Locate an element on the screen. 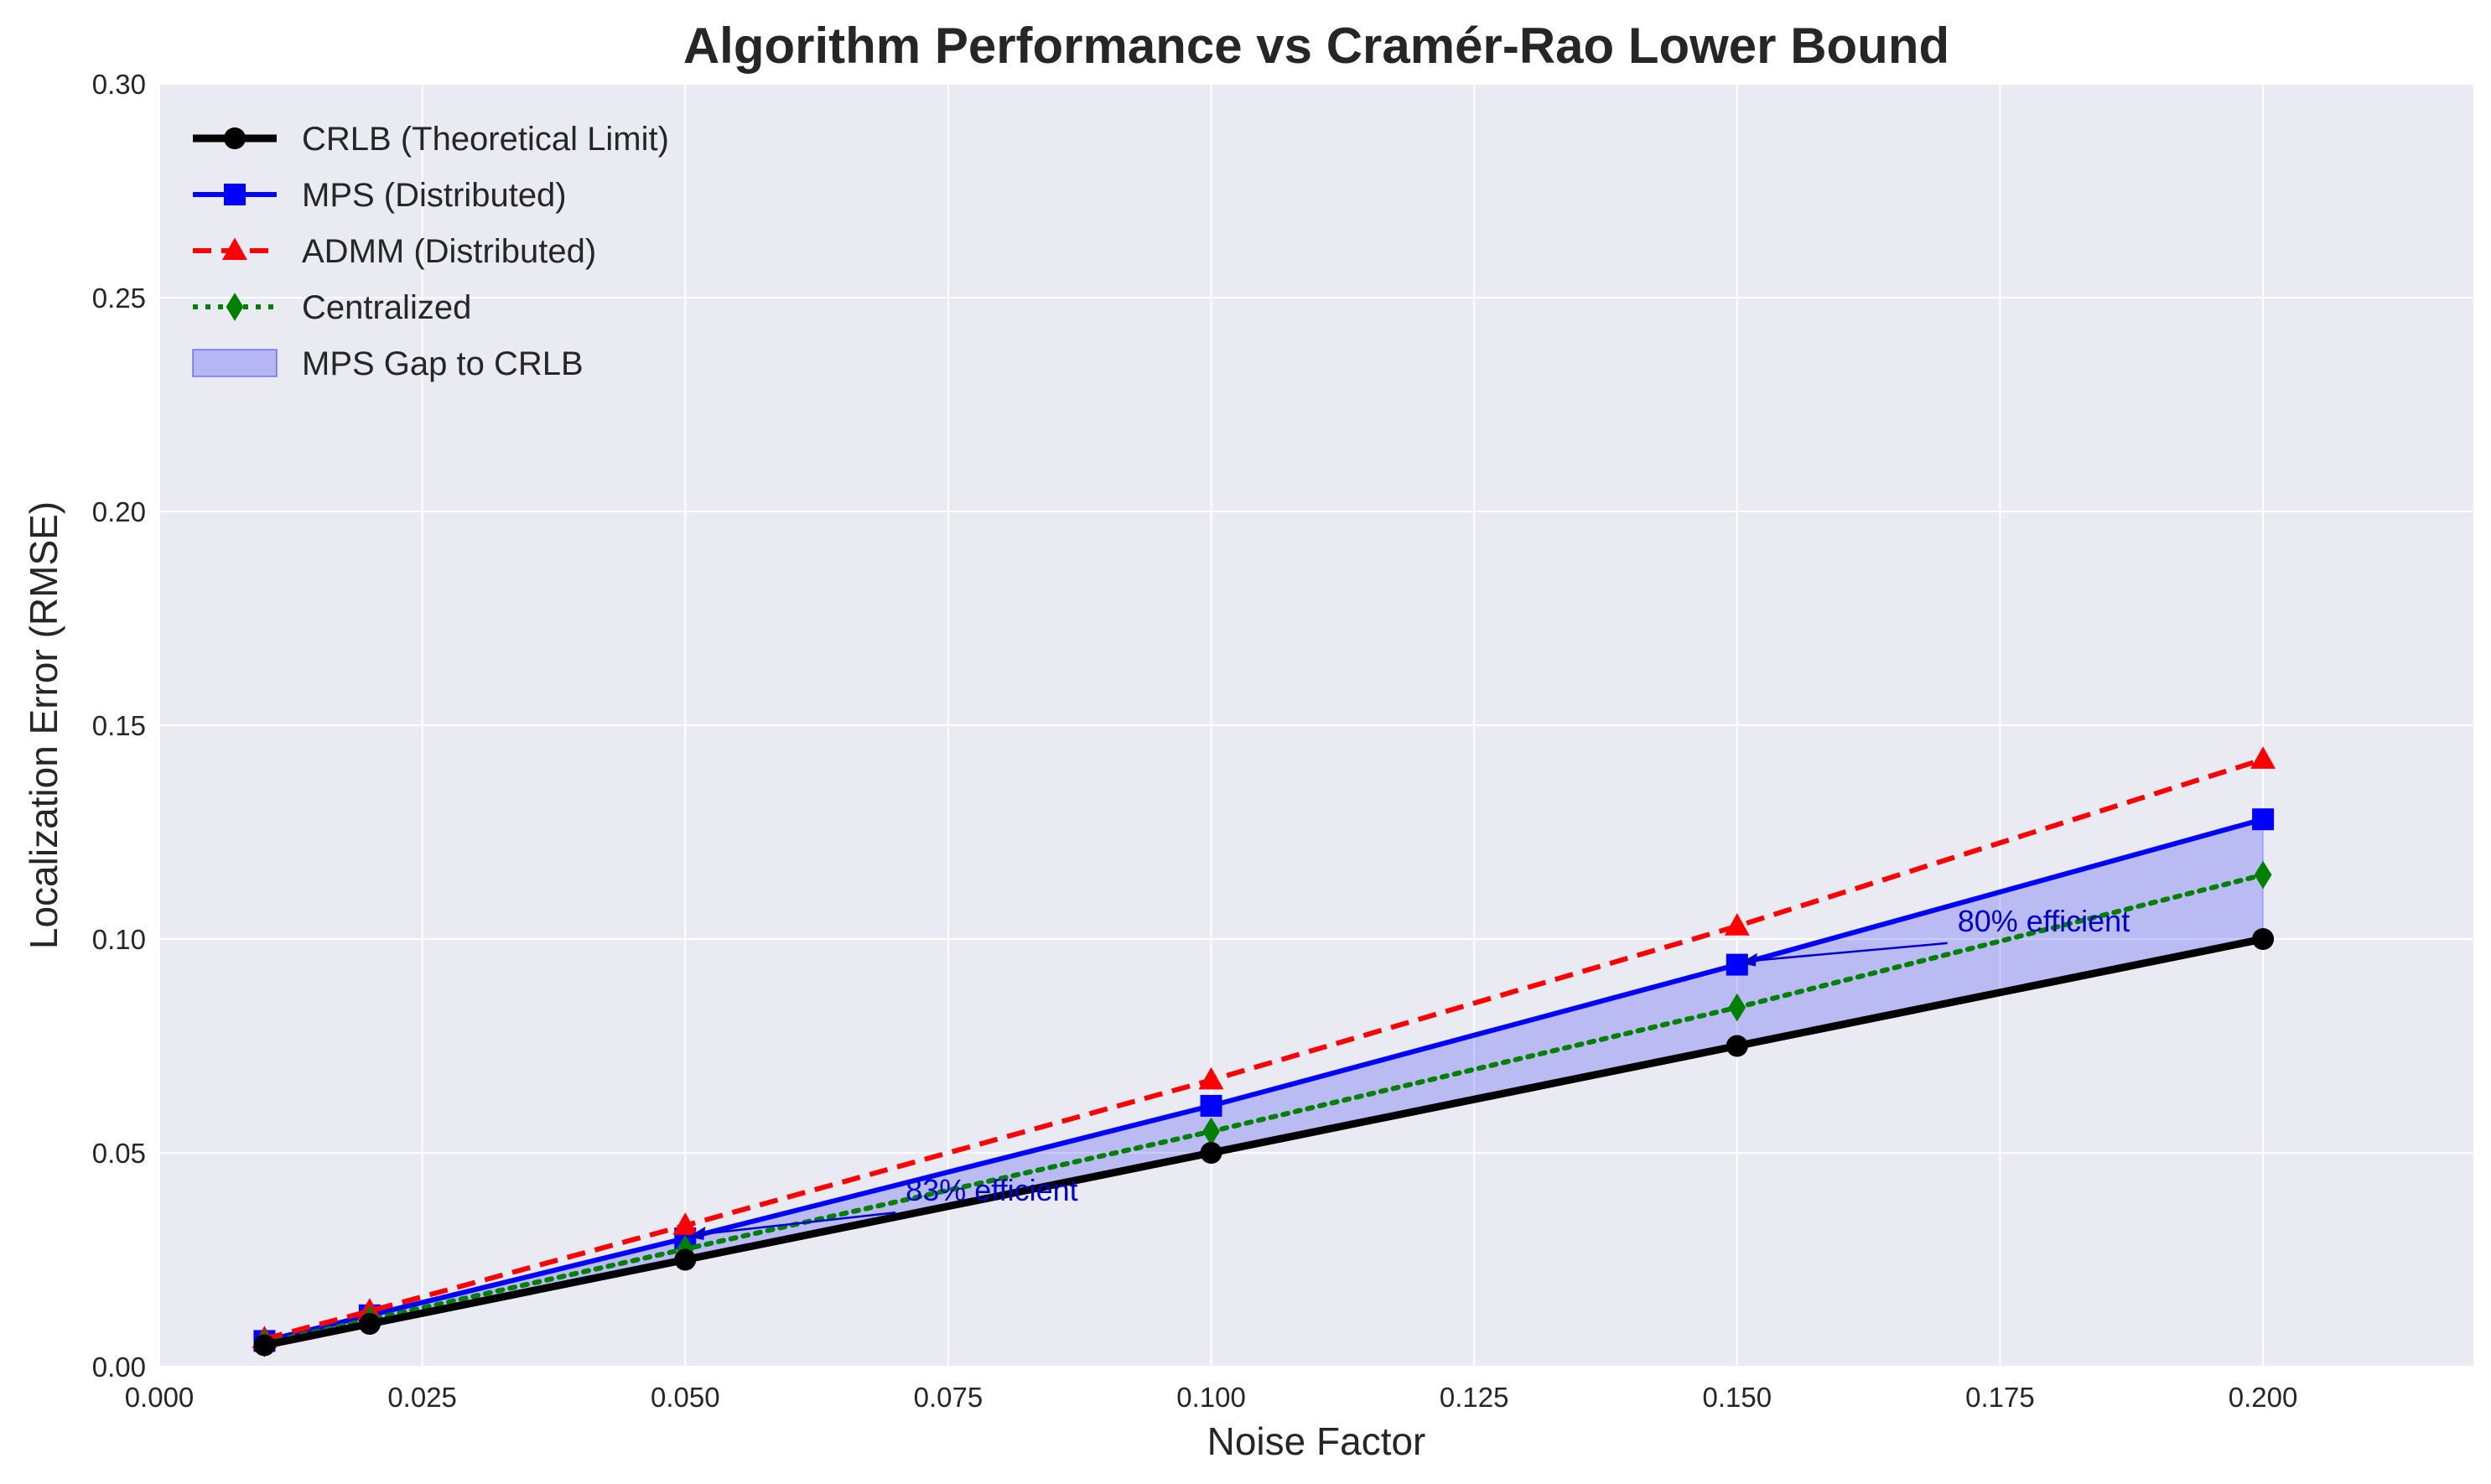 Image resolution: width=2491 pixels, height=1484 pixels. y-tick-label: 0.25 is located at coordinates (119, 298).